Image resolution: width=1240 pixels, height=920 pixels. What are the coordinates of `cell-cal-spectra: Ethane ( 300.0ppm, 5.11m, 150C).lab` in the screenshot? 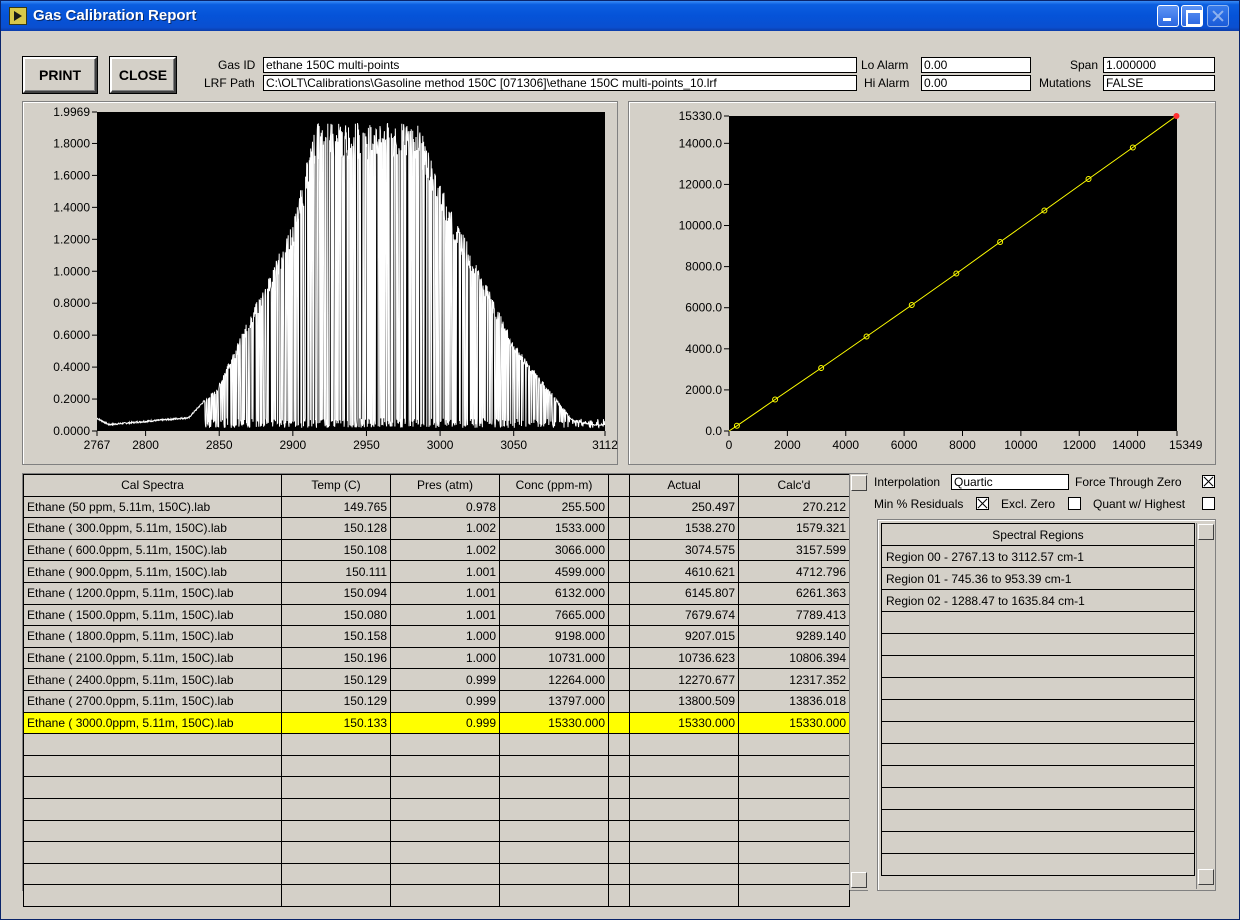 It's located at (152, 528).